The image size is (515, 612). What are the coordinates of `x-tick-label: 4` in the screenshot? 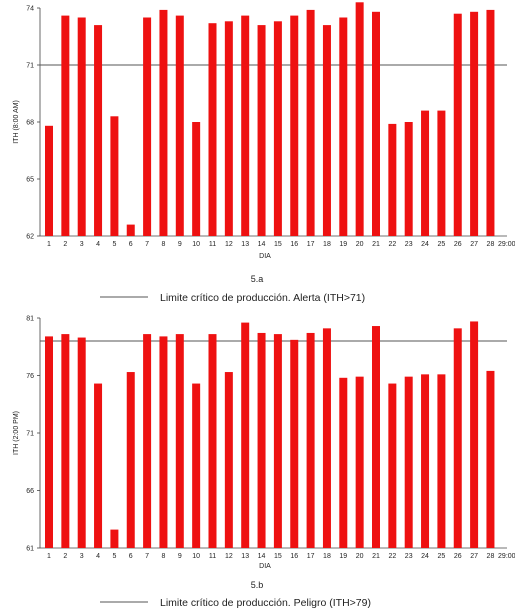 It's located at (98, 556).